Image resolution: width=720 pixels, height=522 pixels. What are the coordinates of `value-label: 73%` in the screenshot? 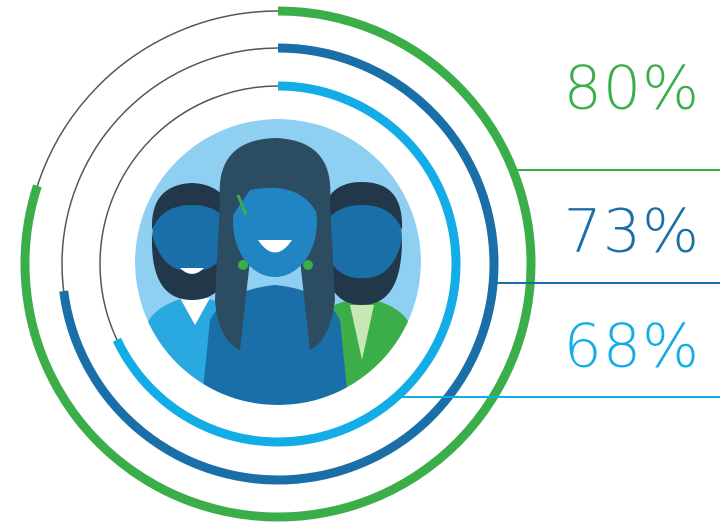 It's located at (632, 232).